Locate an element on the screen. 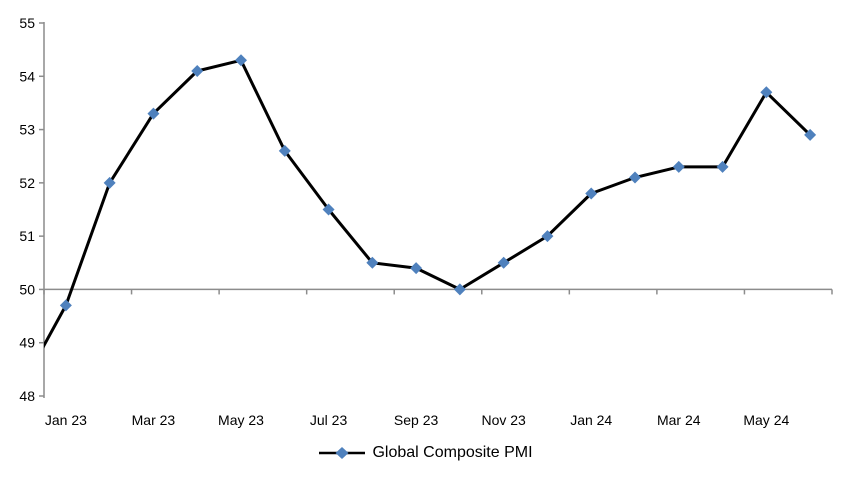 The height and width of the screenshot is (481, 852). x-tick-label: Jan 23 is located at coordinates (66, 420).